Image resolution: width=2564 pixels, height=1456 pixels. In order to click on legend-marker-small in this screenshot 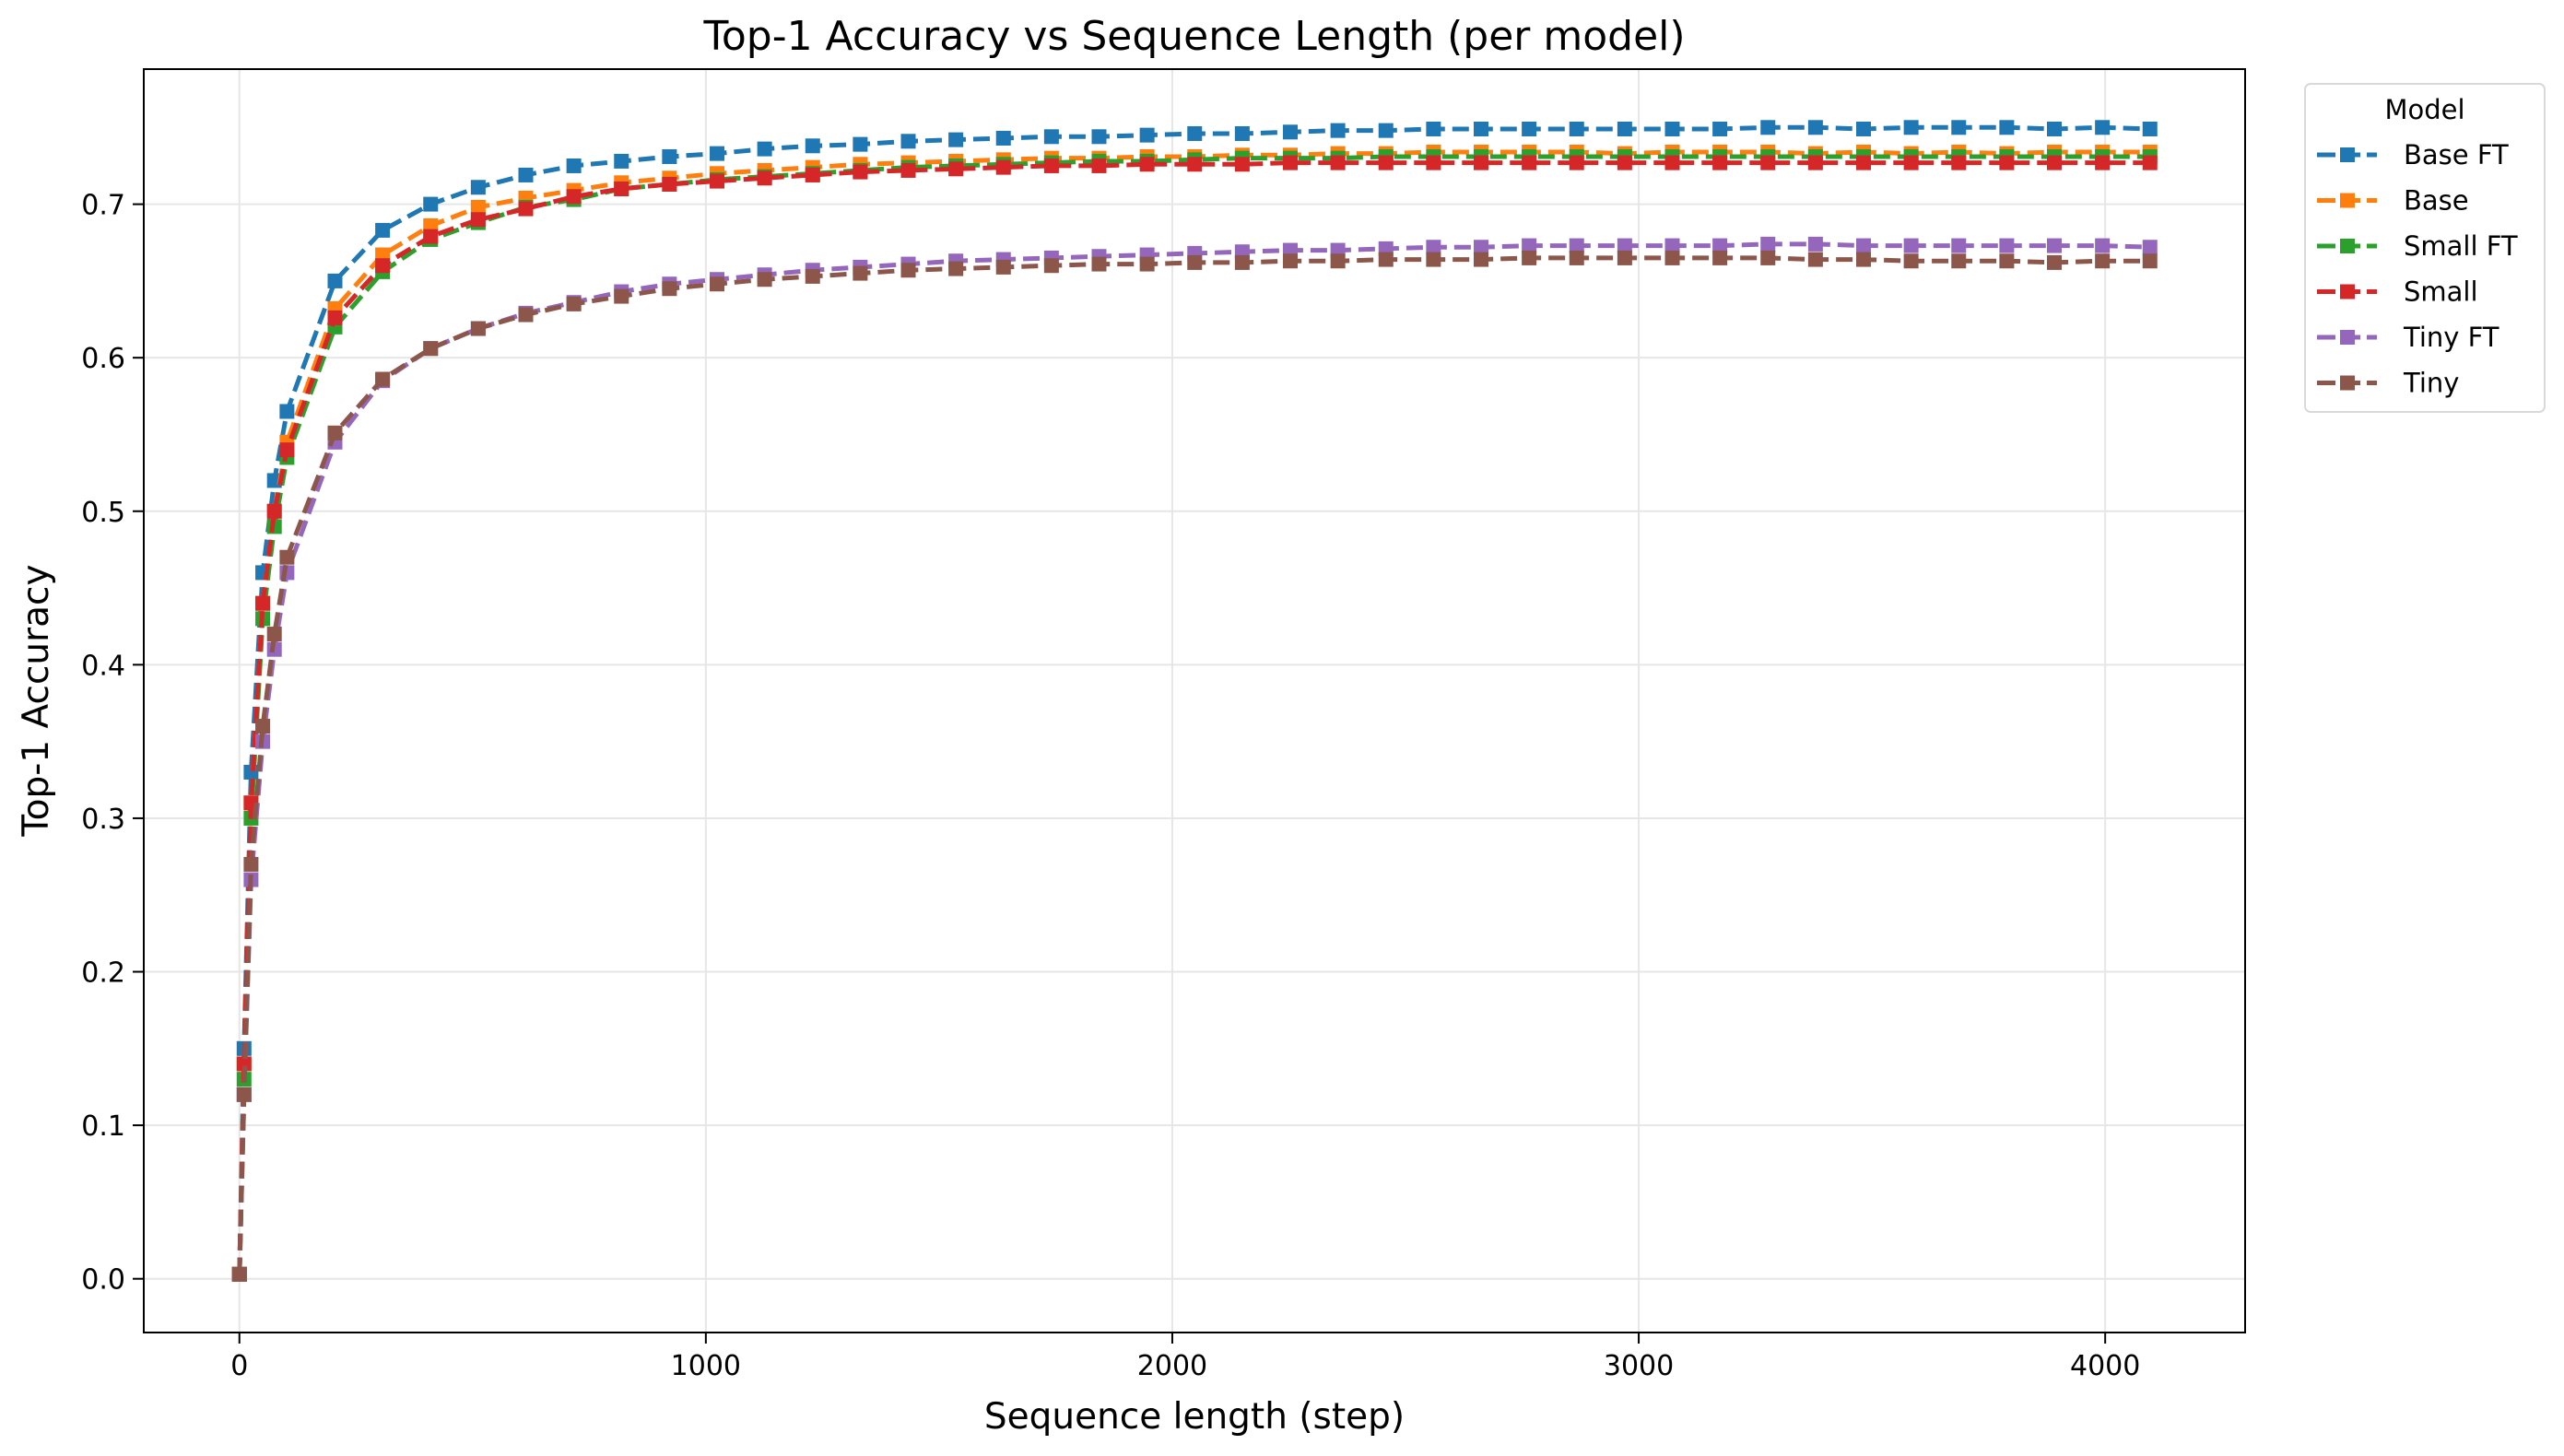, I will do `click(2347, 291)`.